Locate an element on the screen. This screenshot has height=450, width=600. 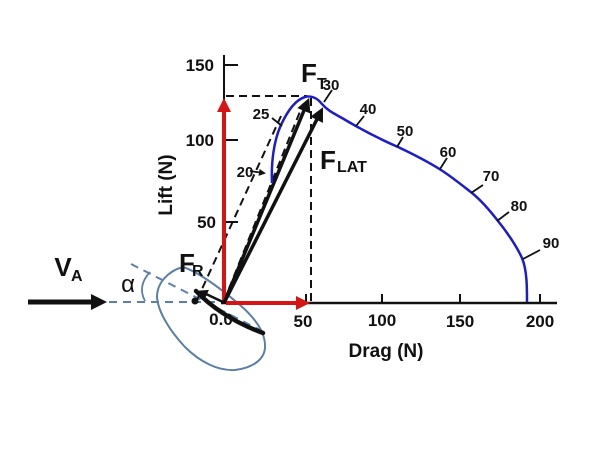
center-of-effort-dot is located at coordinates (195, 301).